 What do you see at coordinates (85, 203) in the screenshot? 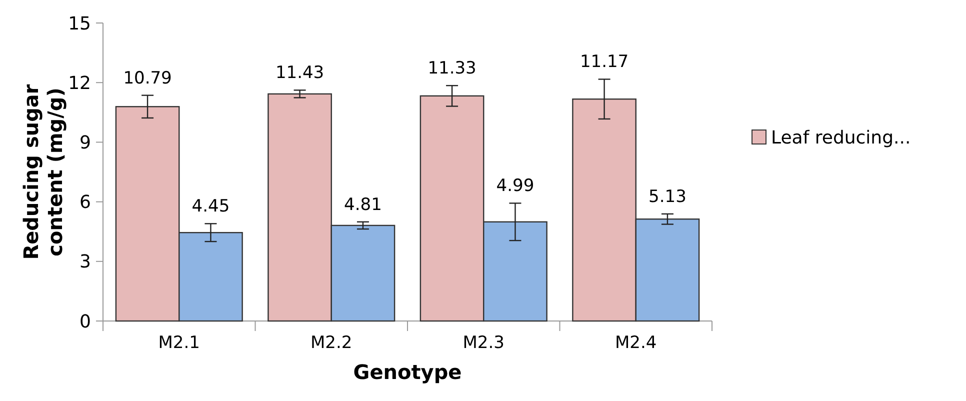
I see `y-tick-label: 6` at bounding box center [85, 203].